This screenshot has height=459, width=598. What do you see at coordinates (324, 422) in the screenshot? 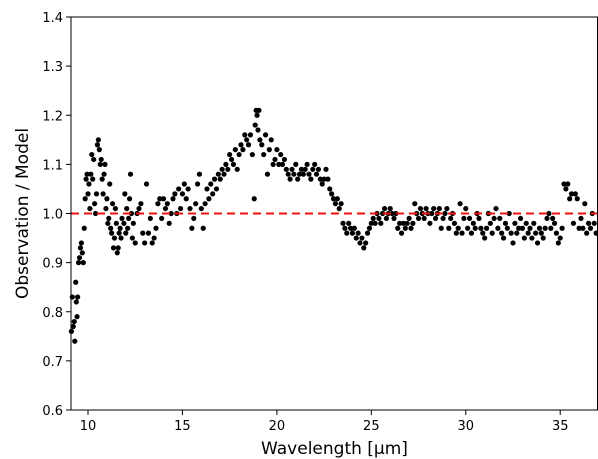
I see `x-axis-ticks: 10 15 20 25 30 35` at bounding box center [324, 422].